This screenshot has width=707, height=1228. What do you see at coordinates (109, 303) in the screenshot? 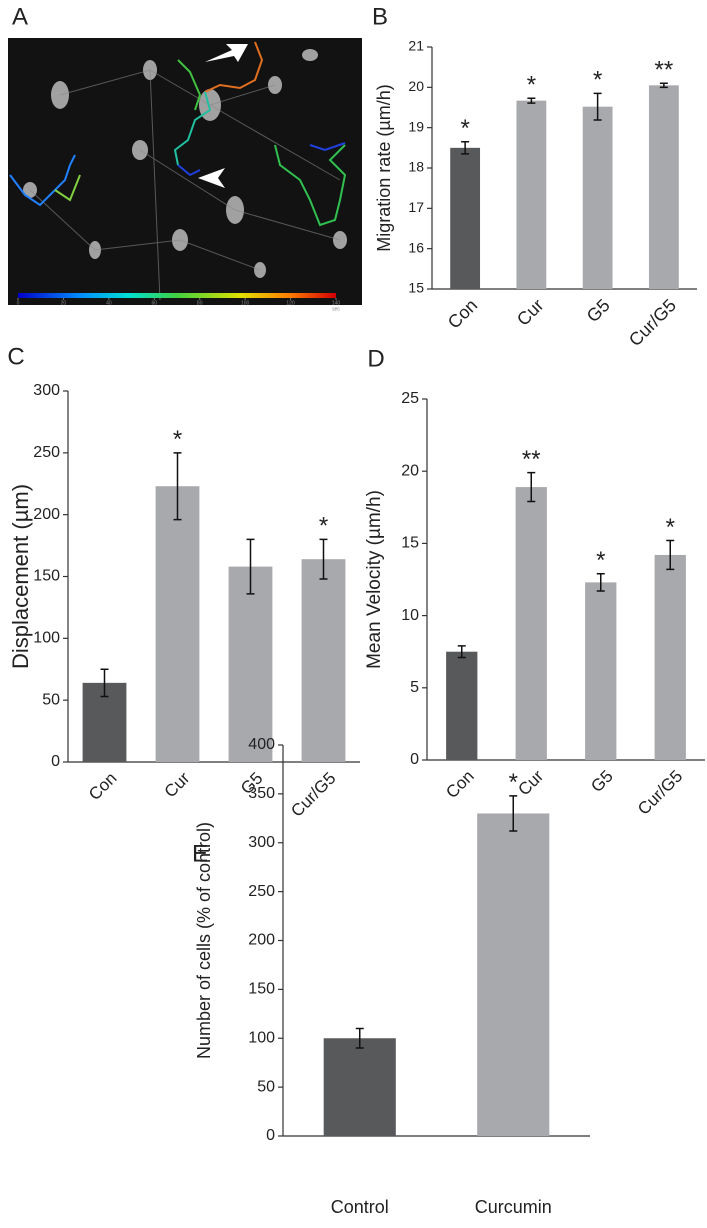
I see `colorbar-tick-label: 40` at bounding box center [109, 303].